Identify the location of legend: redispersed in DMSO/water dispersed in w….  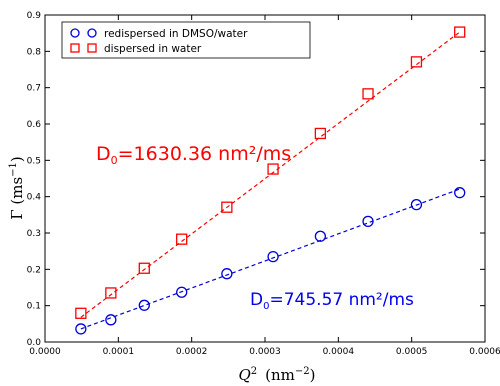
(186, 40).